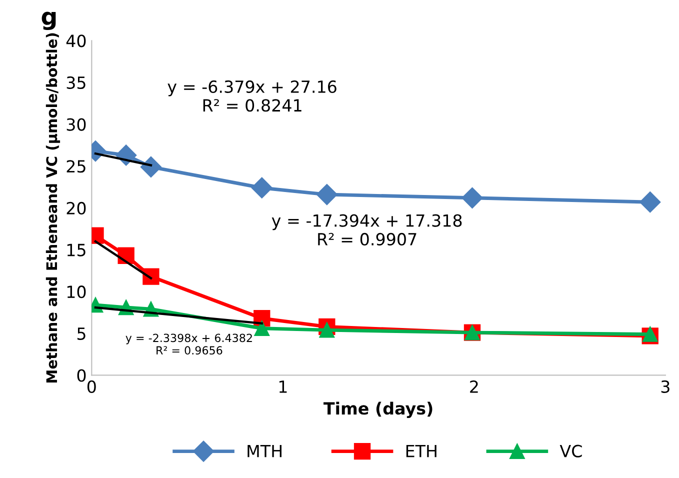 Image resolution: width=679 pixels, height=478 pixels. Describe the element at coordinates (53, 207) in the screenshot. I see `y-axis-title: Methane and Etheneand VC (µmole/bottle)` at that location.